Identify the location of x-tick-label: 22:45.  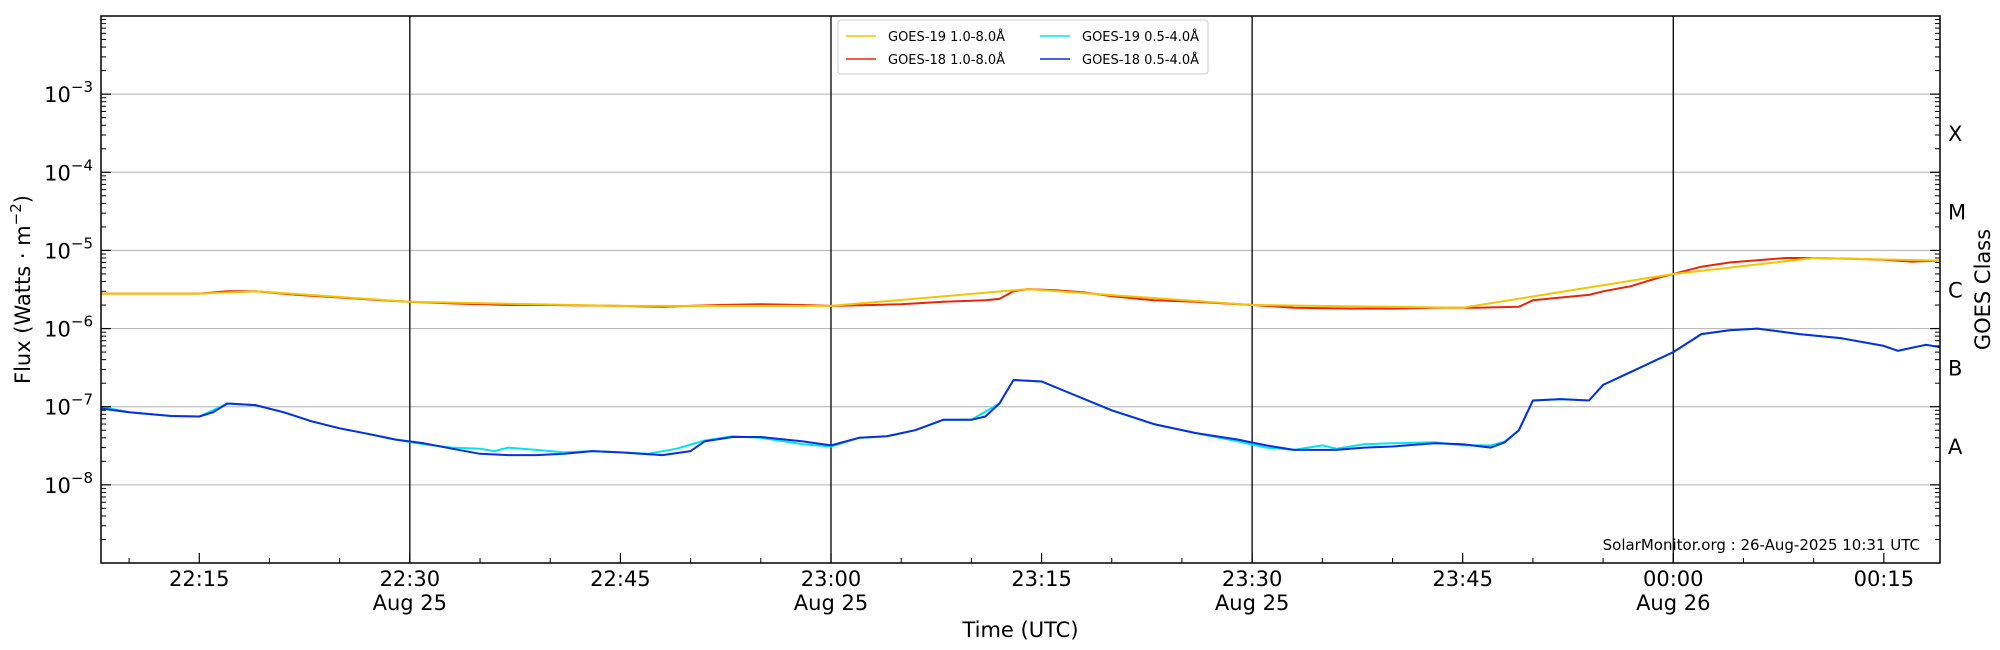
(620, 579).